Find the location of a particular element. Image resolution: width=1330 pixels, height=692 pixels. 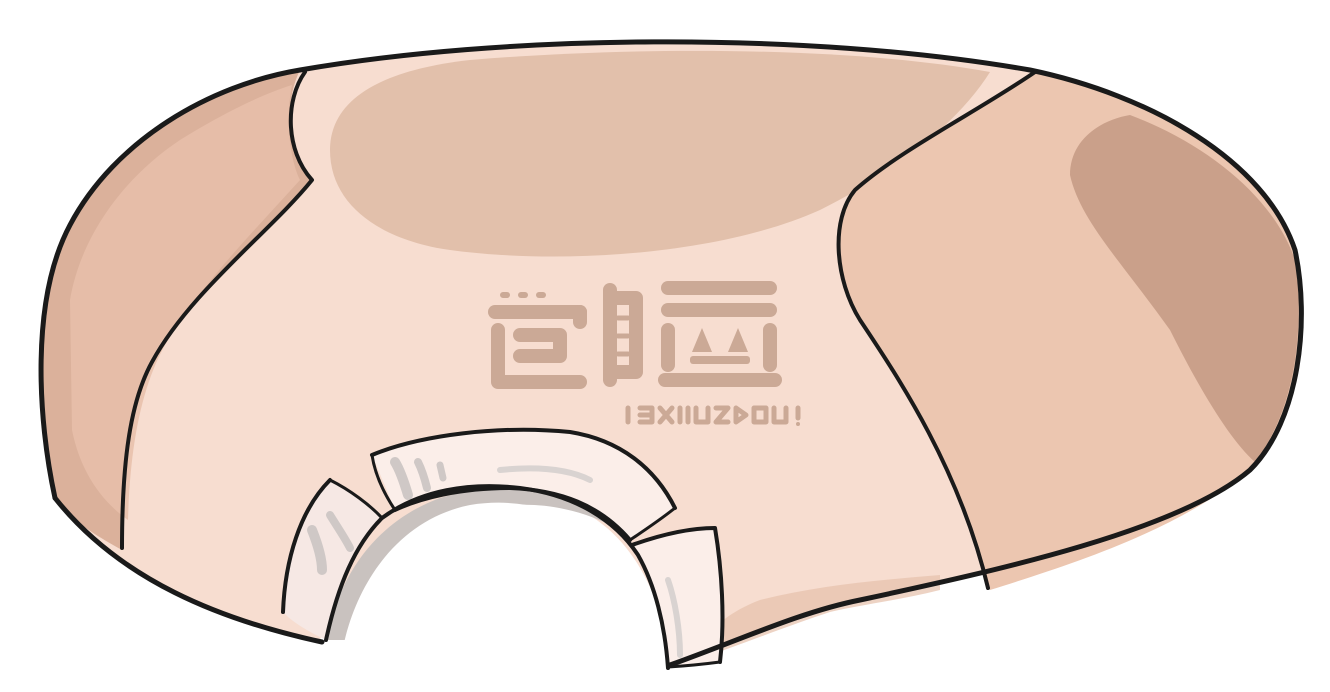

left-seam-line is located at coordinates (217, 310).